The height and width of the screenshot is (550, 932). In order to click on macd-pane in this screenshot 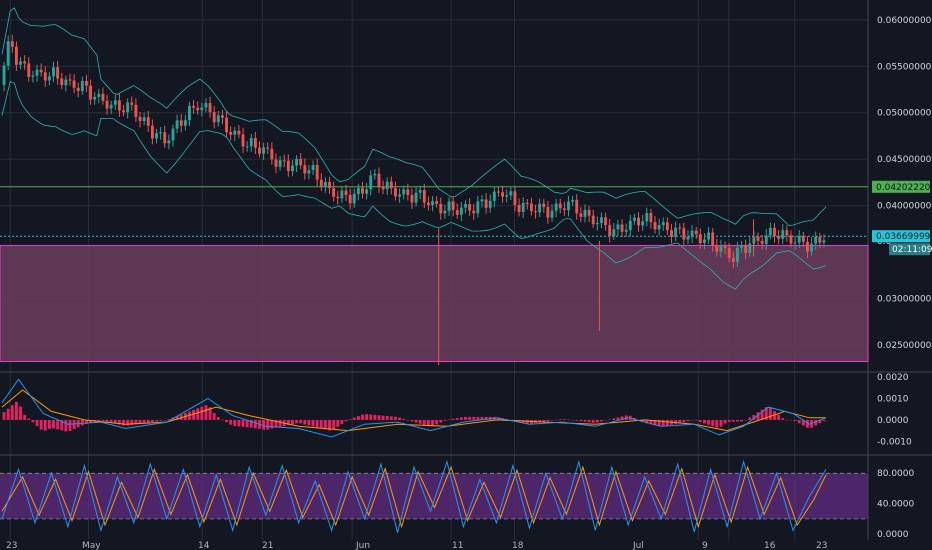, I will do `click(414, 408)`.